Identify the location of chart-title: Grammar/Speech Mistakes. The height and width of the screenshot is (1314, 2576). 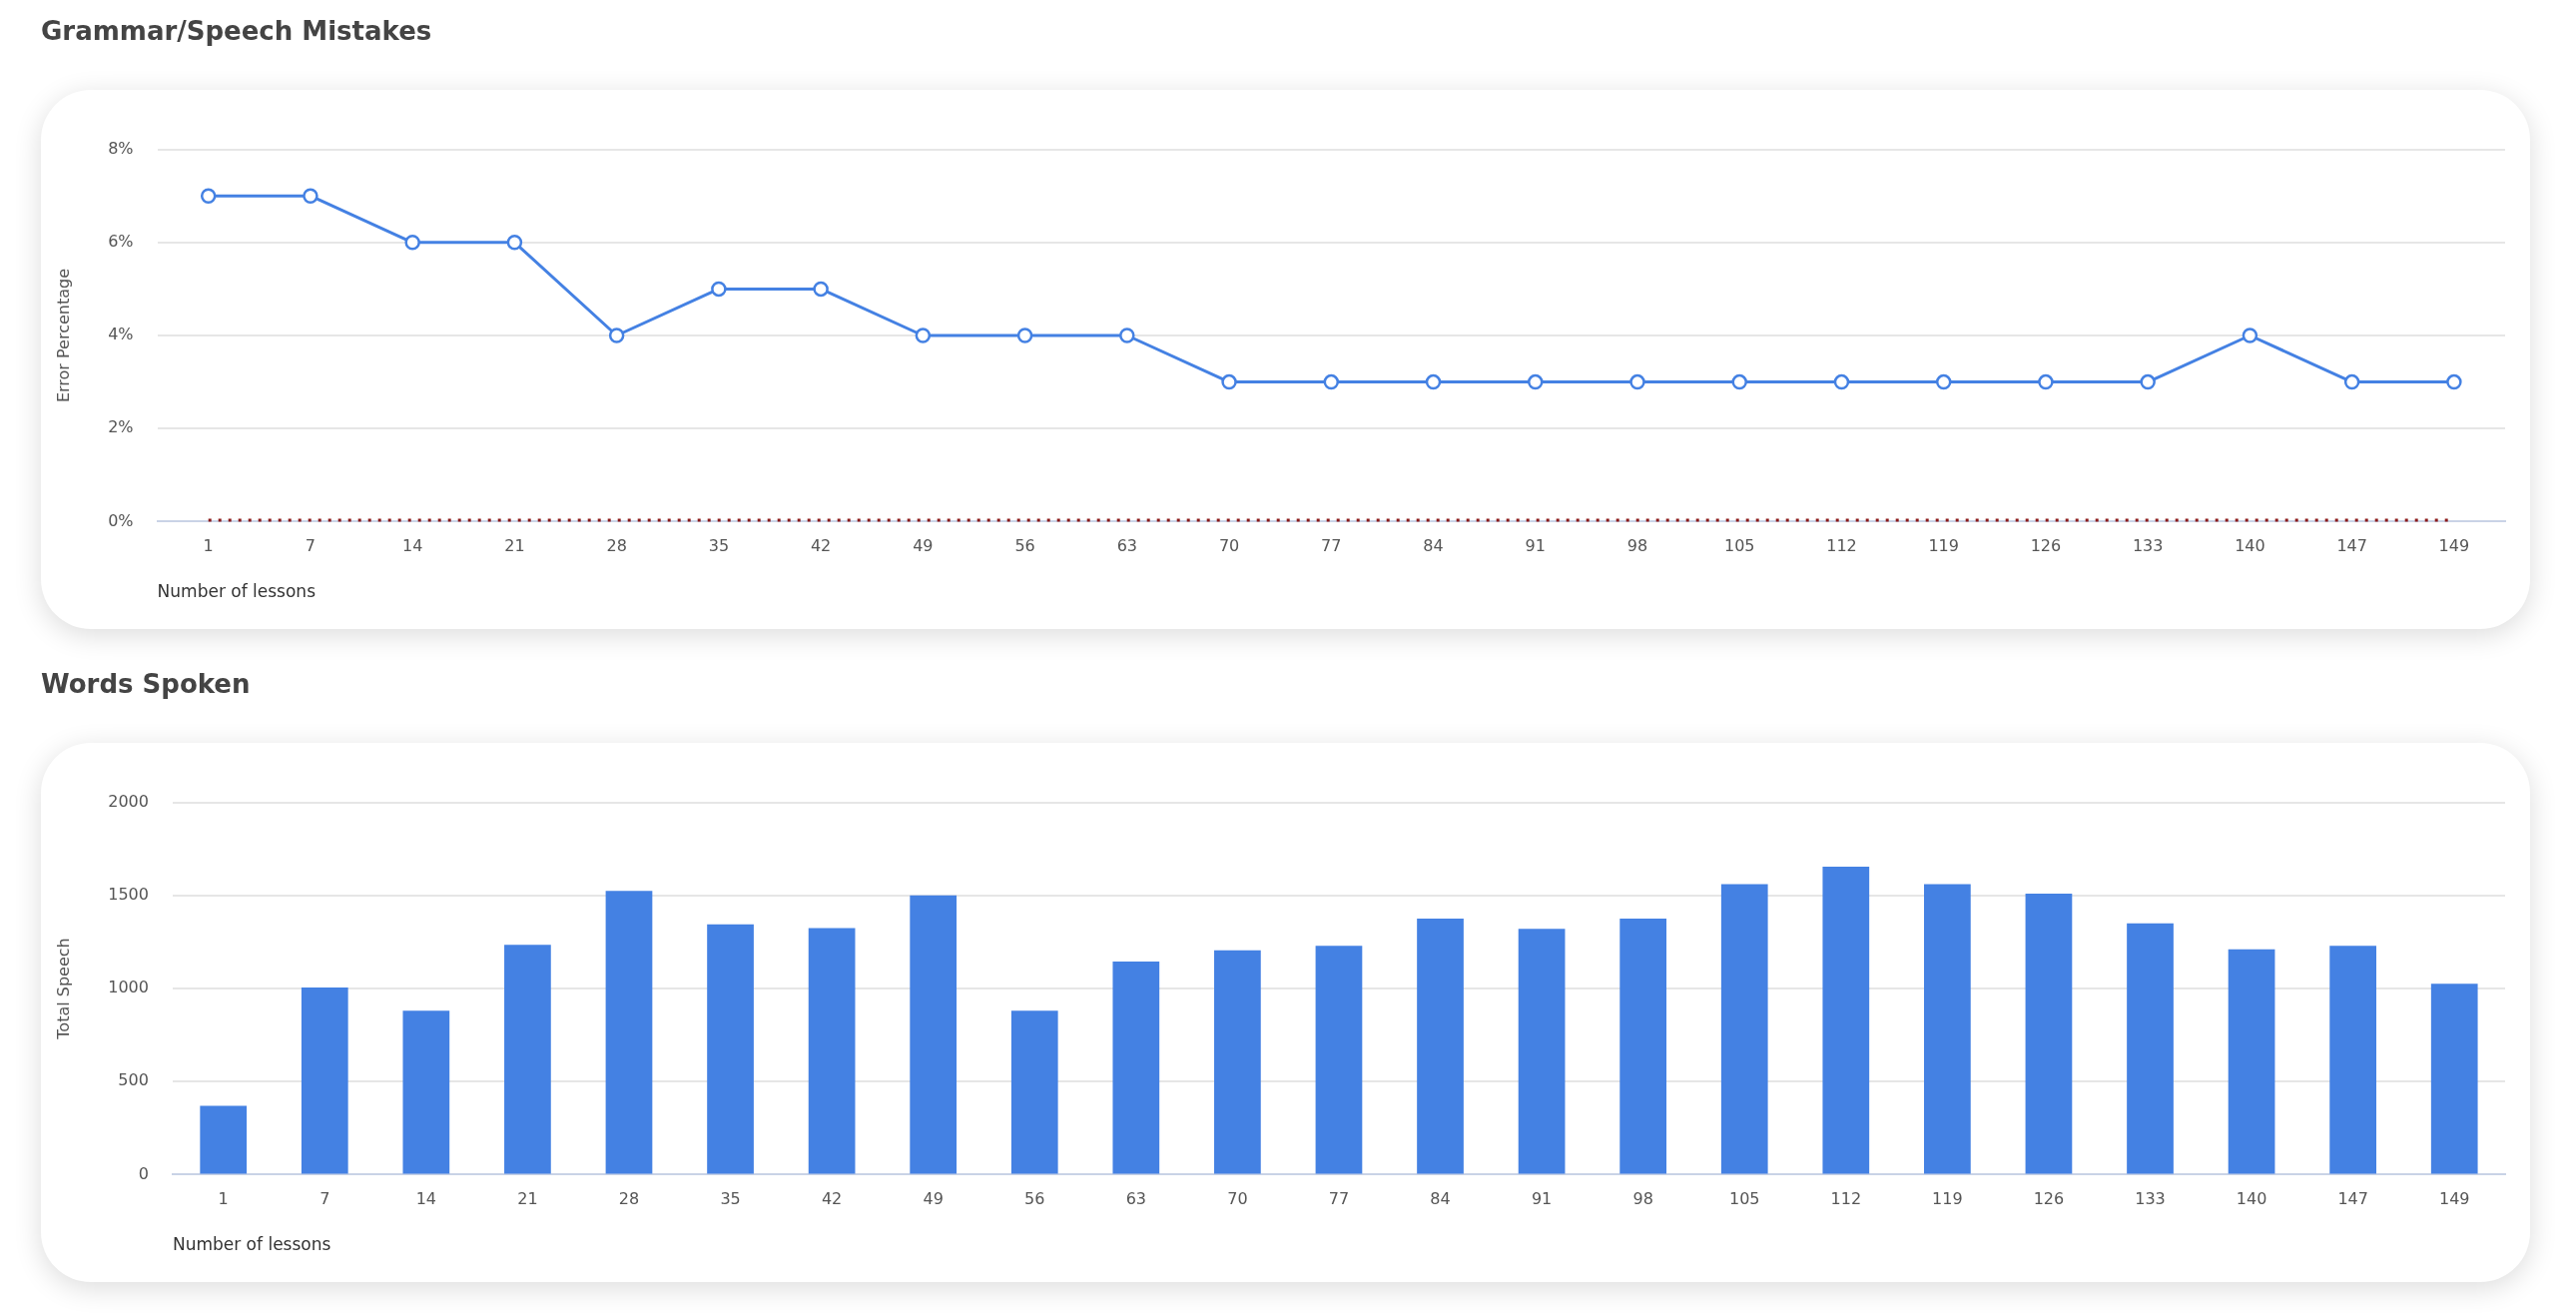
(236, 31).